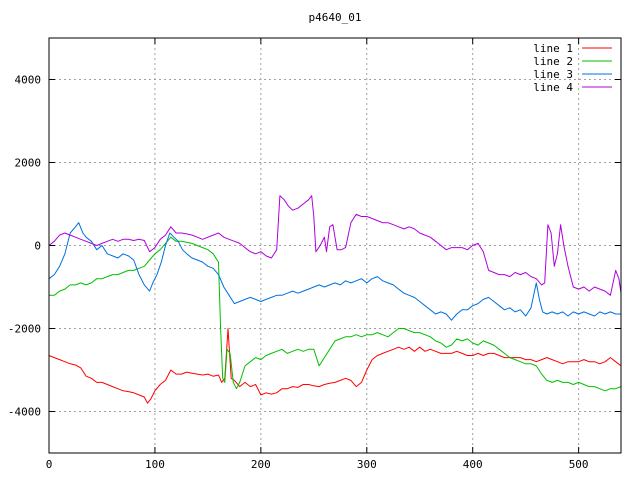  Describe the element at coordinates (155, 464) in the screenshot. I see `x-tick-label: 100` at that location.